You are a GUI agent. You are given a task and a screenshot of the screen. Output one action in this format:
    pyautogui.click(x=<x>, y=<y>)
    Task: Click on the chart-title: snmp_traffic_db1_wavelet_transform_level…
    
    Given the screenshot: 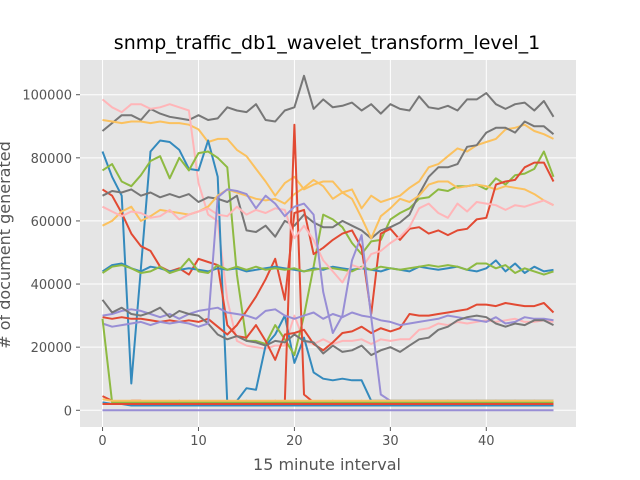 What is the action you would take?
    pyautogui.click(x=327, y=43)
    